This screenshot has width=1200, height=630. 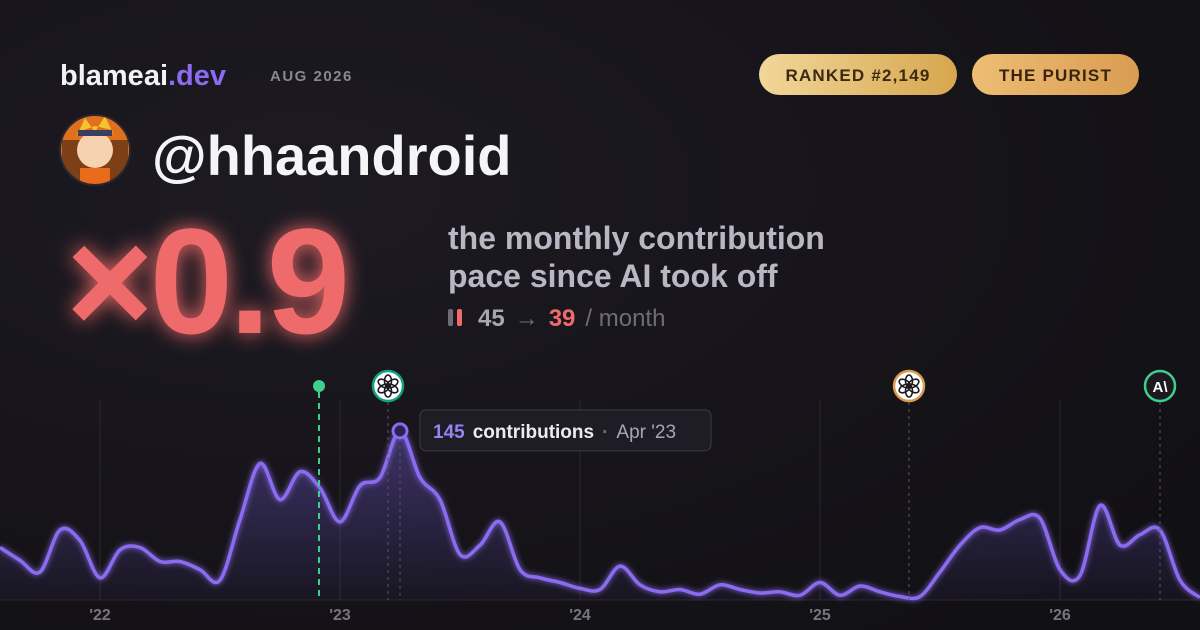 I want to click on x-tick-label: '22, so click(x=100, y=615).